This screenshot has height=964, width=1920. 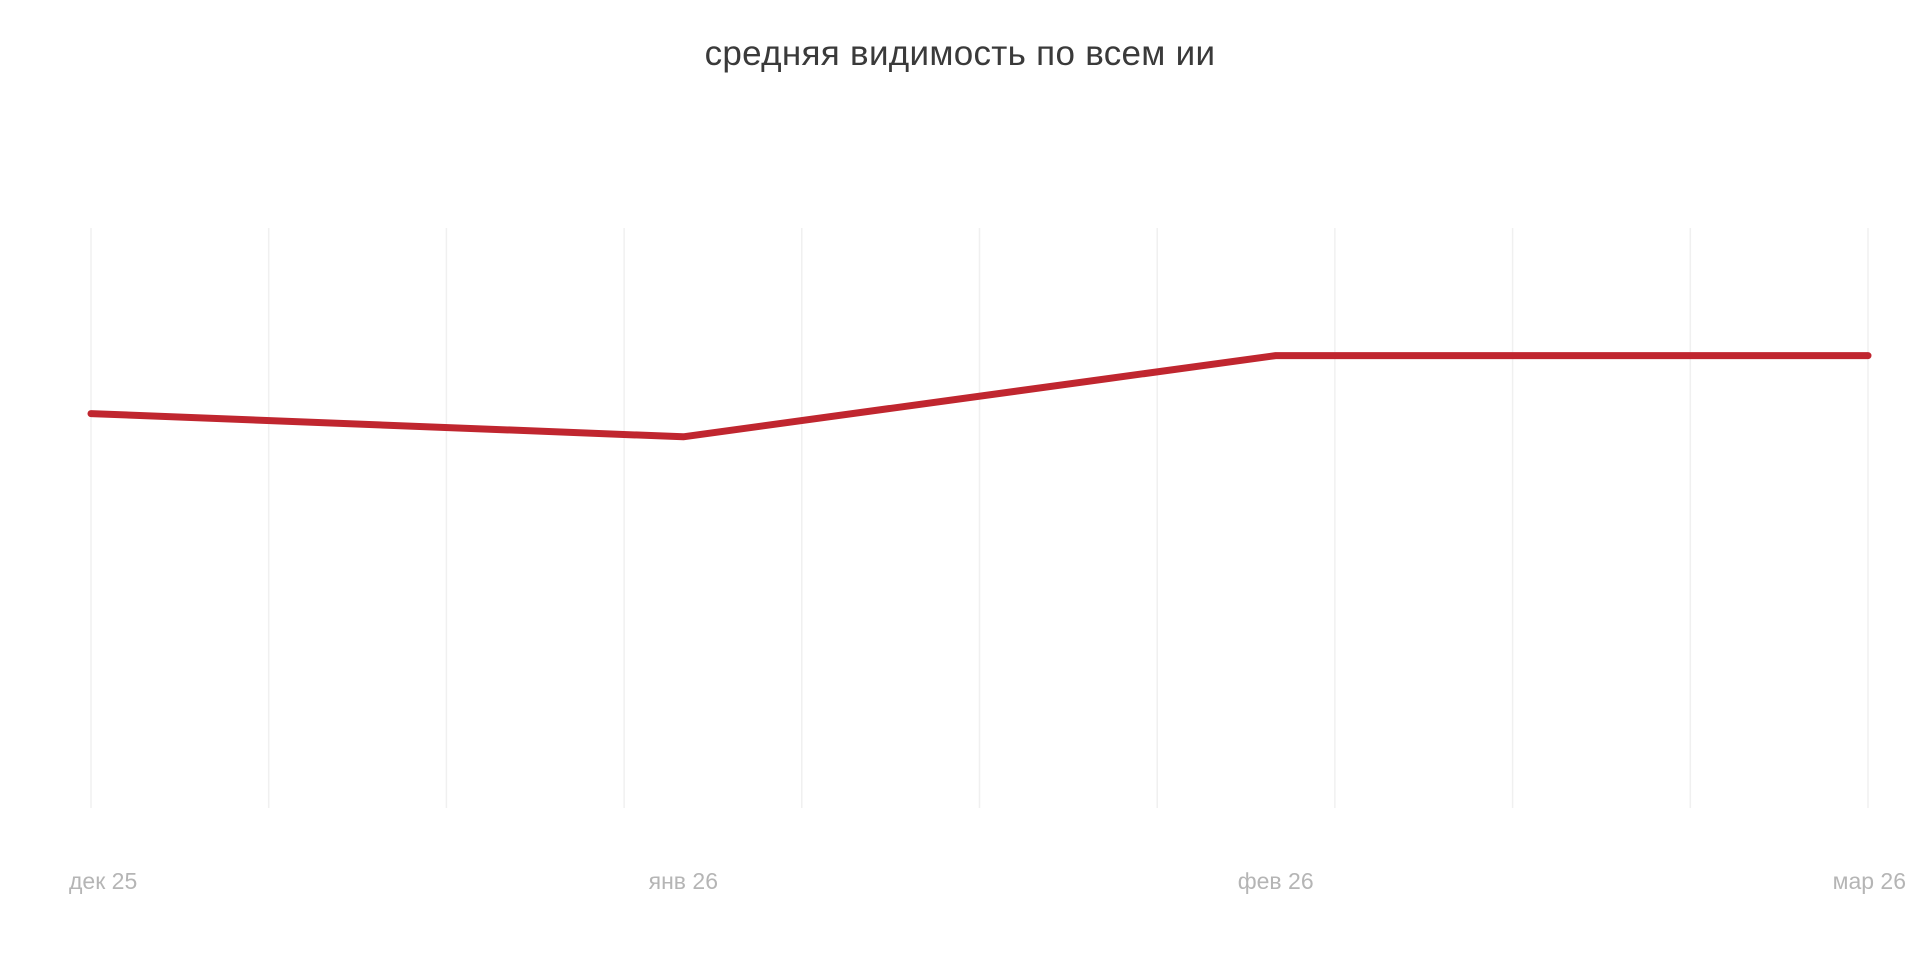 I want to click on x-tick-label: дек 25, so click(x=103, y=881).